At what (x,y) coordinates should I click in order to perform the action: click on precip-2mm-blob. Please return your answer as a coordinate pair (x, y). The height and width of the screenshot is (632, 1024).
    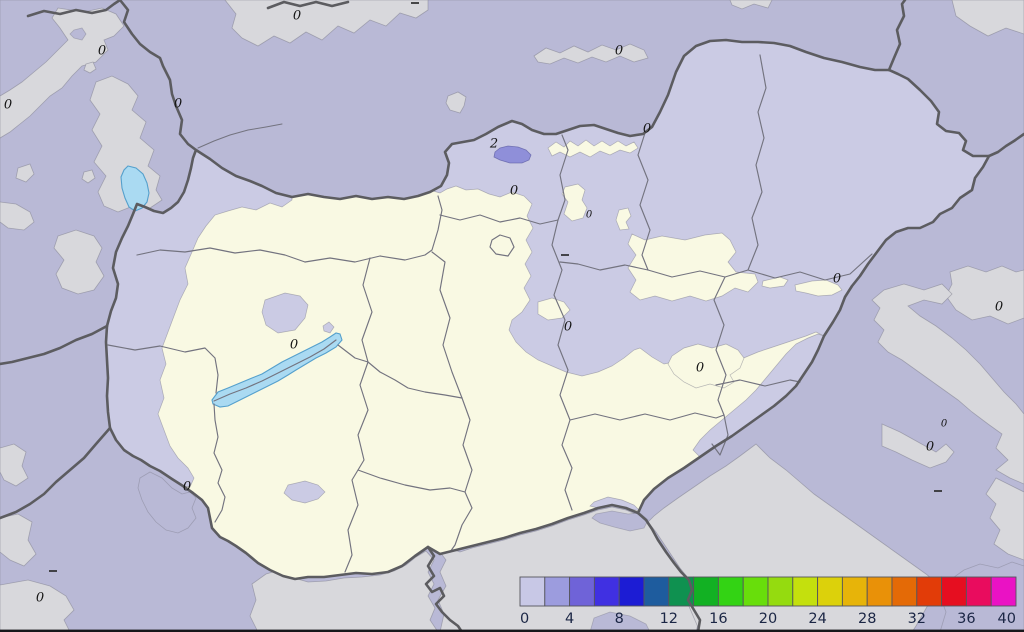
    Looking at the image, I should click on (512, 154).